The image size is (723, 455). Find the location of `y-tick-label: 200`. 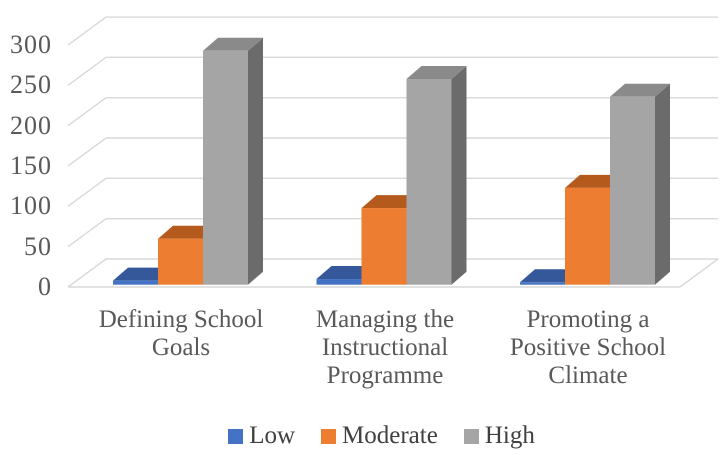

y-tick-label: 200 is located at coordinates (31, 125).